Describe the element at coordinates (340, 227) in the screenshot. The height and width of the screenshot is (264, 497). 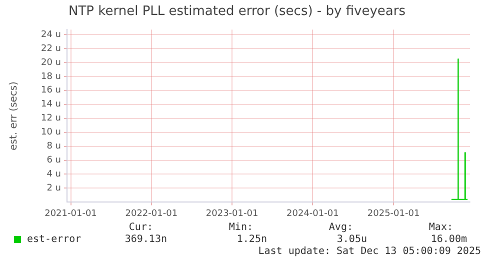
I see `text: Avg:` at that location.